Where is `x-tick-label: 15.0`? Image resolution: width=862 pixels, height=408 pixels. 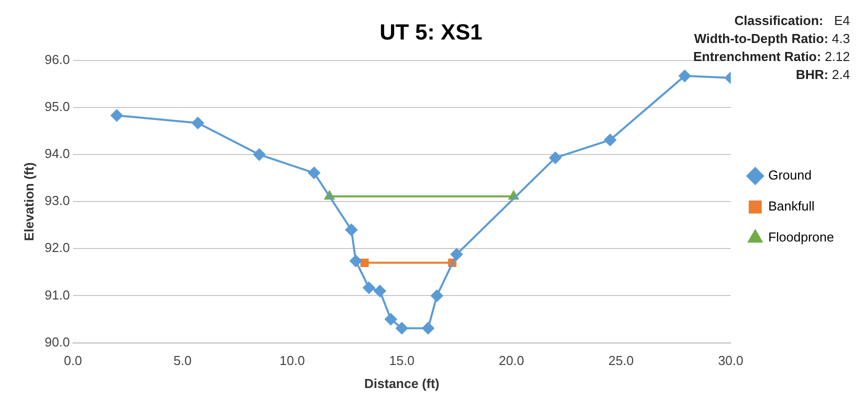 x-tick-label: 15.0 is located at coordinates (401, 360).